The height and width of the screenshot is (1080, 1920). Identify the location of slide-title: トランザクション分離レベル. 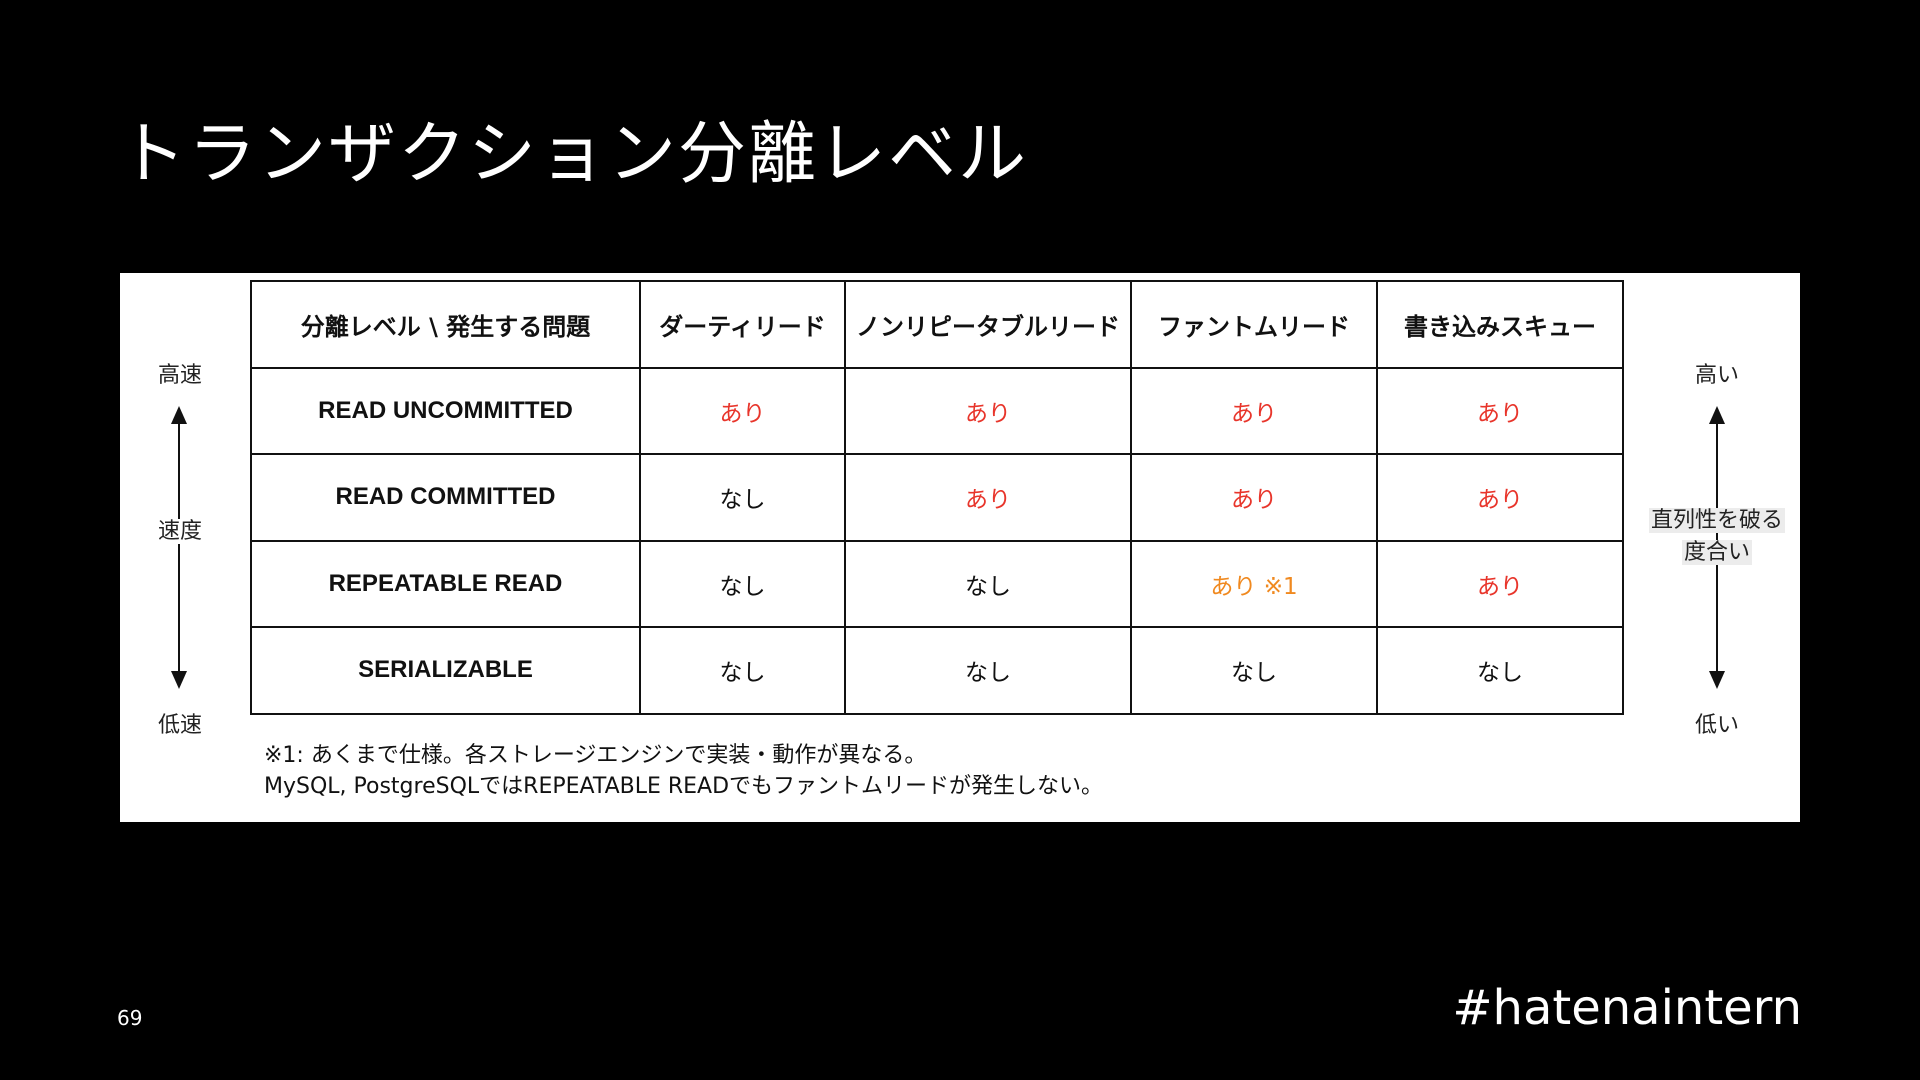
(573, 154).